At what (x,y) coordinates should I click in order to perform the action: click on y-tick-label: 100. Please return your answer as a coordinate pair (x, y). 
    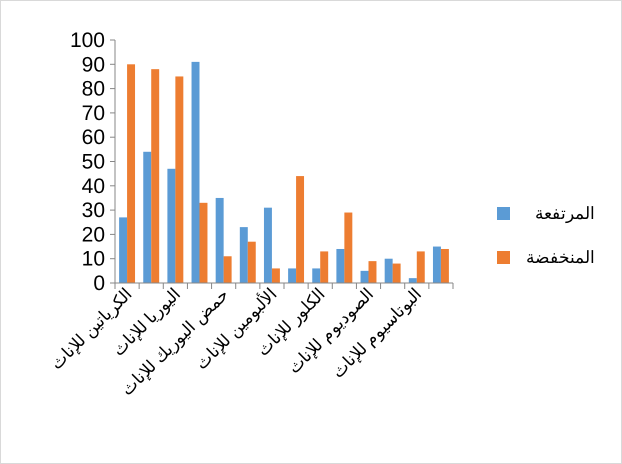
    Looking at the image, I should click on (87, 40).